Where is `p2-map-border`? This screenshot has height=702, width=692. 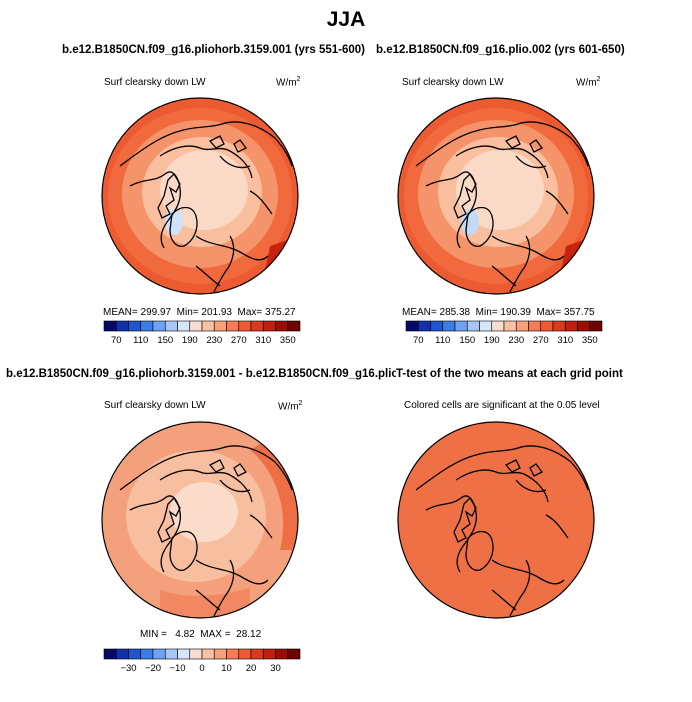
p2-map-border is located at coordinates (496, 196).